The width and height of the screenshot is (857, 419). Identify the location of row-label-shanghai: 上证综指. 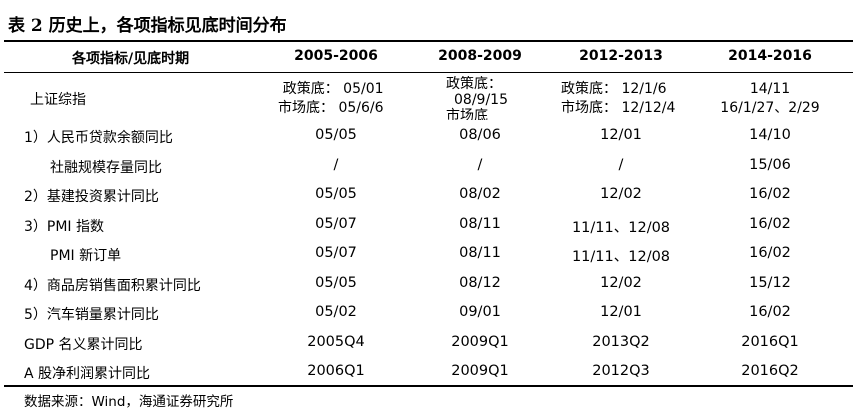
(58, 100).